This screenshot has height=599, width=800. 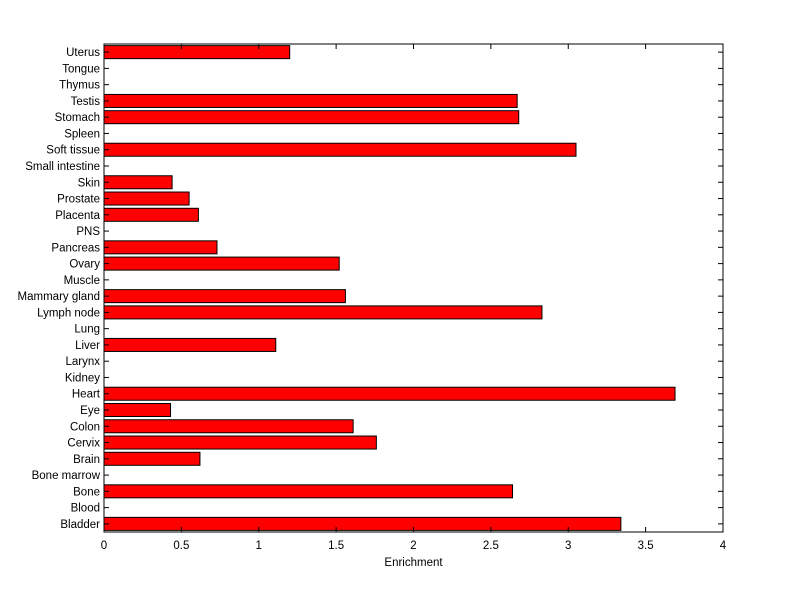 I want to click on bar-placenta, so click(x=151, y=214).